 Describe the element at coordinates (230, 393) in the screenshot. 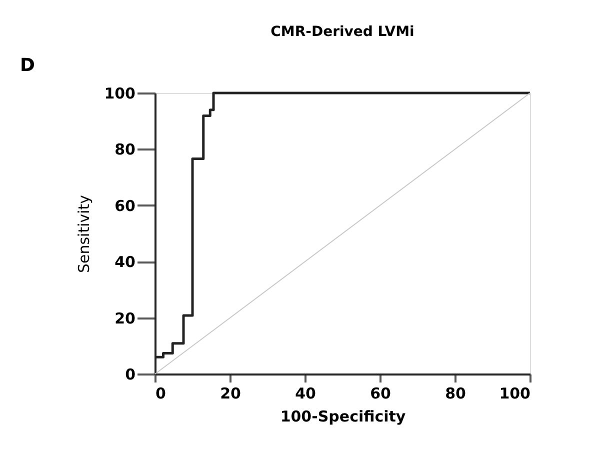

I see `x-tick-label: 20` at that location.